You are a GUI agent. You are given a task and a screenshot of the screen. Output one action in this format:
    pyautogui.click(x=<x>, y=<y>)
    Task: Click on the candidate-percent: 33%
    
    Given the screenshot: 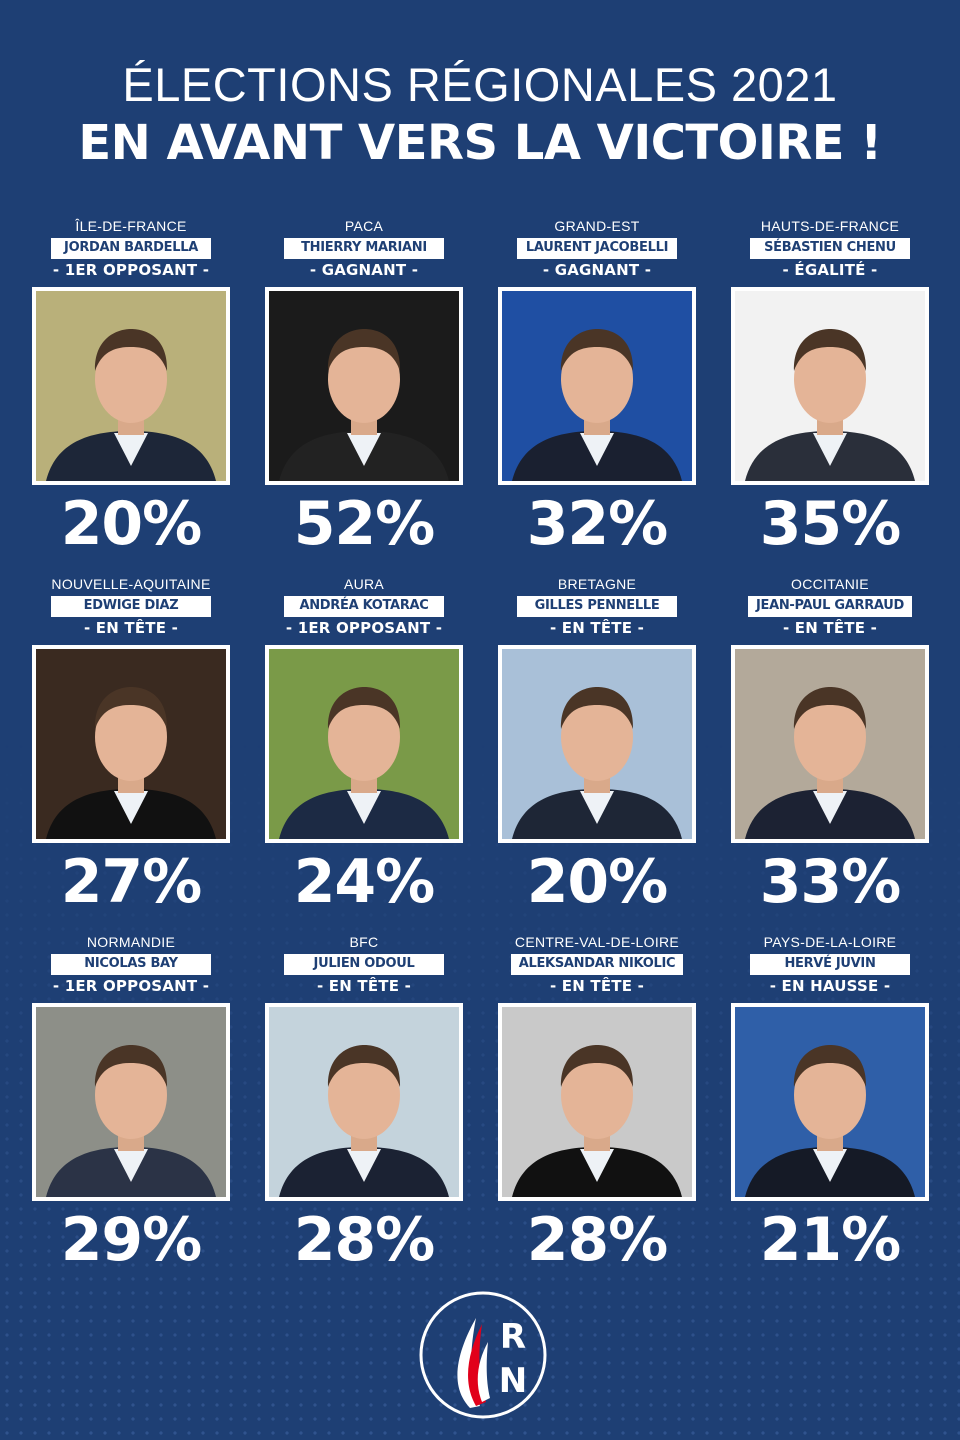 What is the action you would take?
    pyautogui.click(x=830, y=882)
    